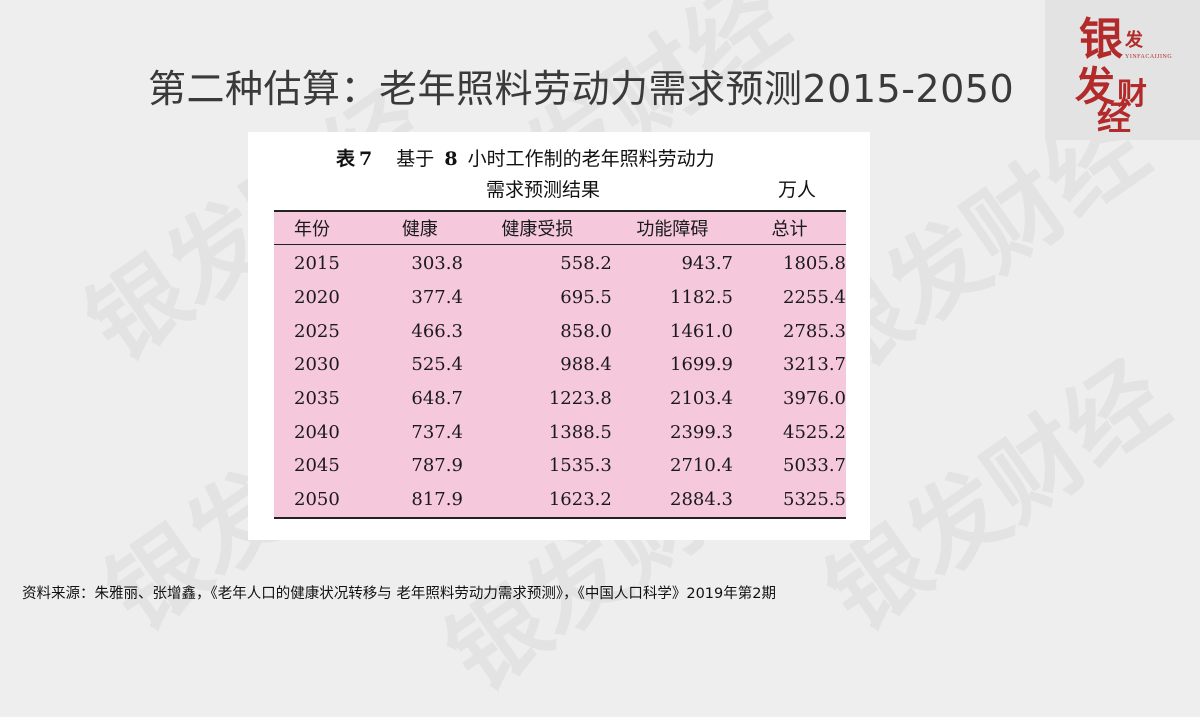 This screenshot has width=1200, height=717. What do you see at coordinates (1149, 57) in the screenshot?
I see `logo-subtitle: YINFACAIJING` at bounding box center [1149, 57].